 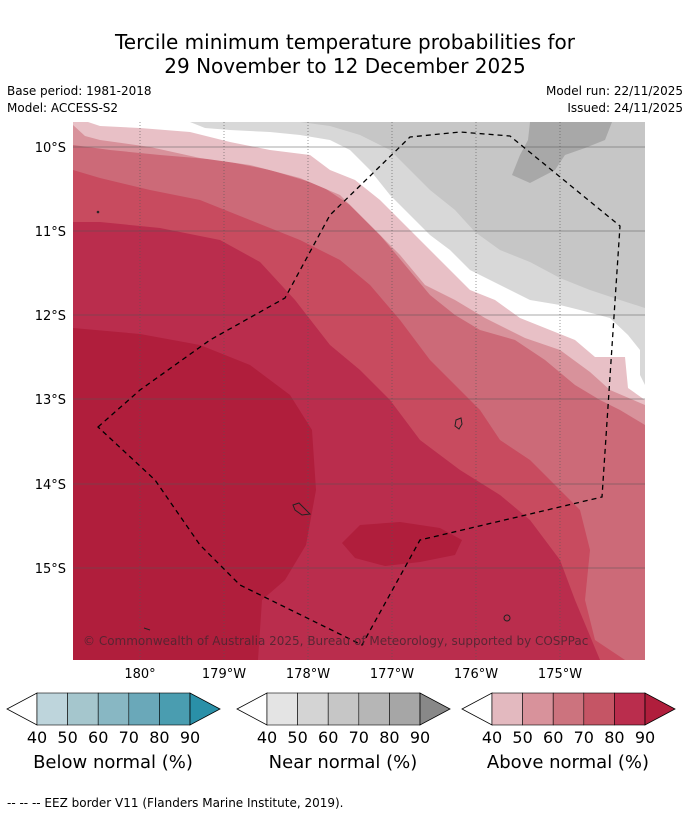 I want to click on lat-label: 10°S, so click(x=50, y=148).